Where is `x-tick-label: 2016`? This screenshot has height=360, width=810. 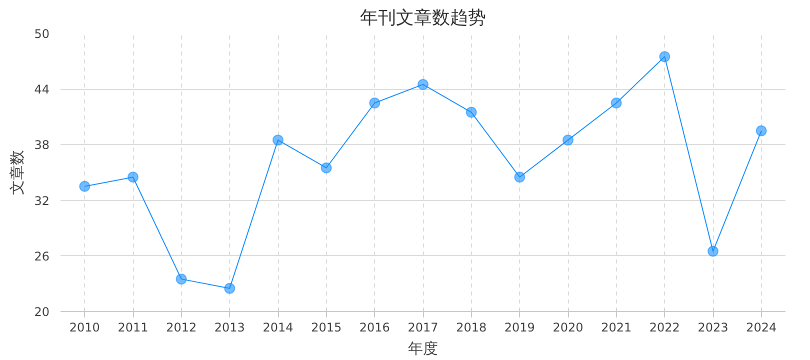
x-tick-label: 2016 is located at coordinates (374, 327).